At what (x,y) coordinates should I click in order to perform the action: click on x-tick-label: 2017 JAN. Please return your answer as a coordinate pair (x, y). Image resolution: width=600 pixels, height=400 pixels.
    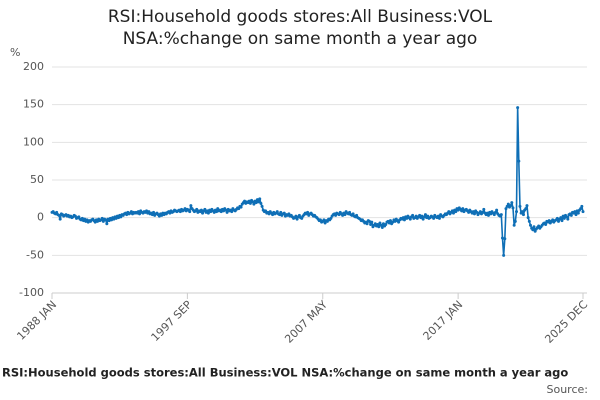
    Looking at the image, I should click on (443, 320).